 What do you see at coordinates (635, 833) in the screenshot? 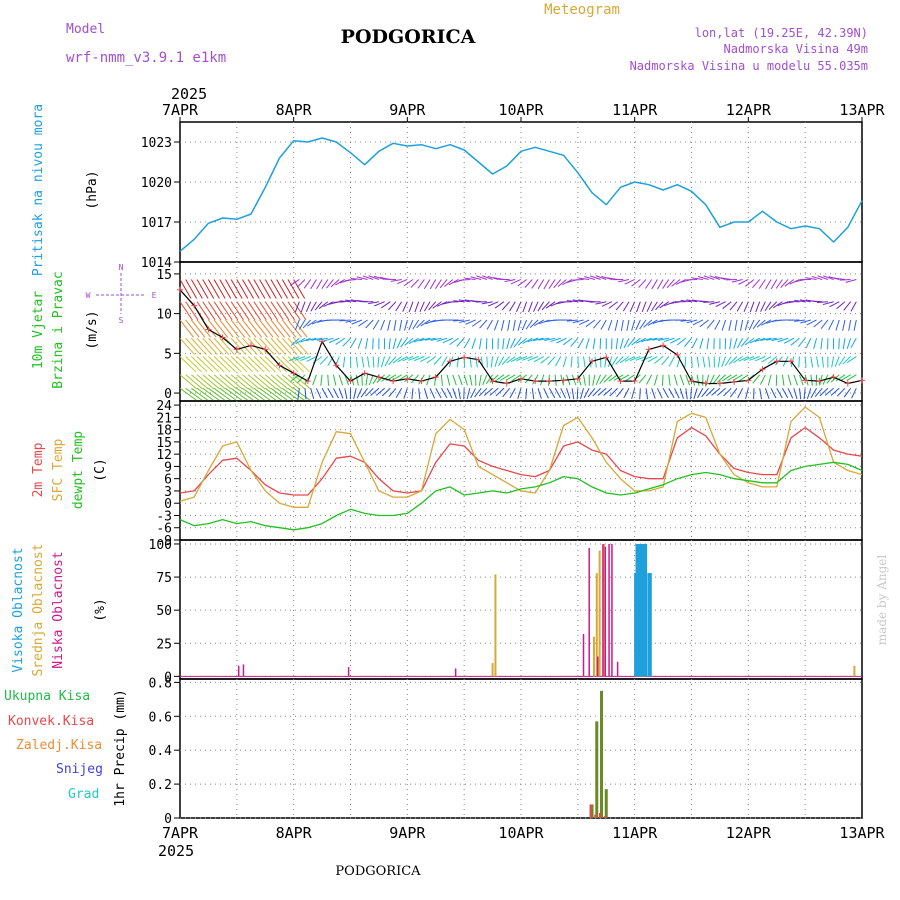
I see `date-tick-label: 11APR` at bounding box center [635, 833].